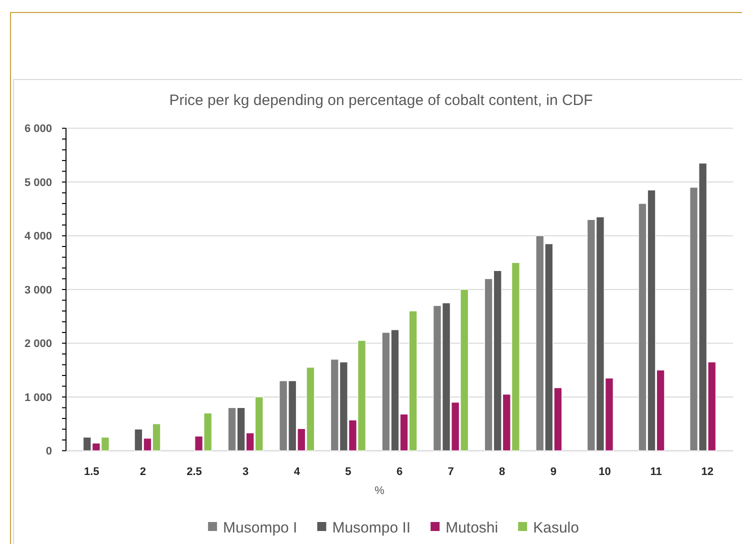 This screenshot has width=742, height=544. I want to click on x-tick-label: 5, so click(348, 472).